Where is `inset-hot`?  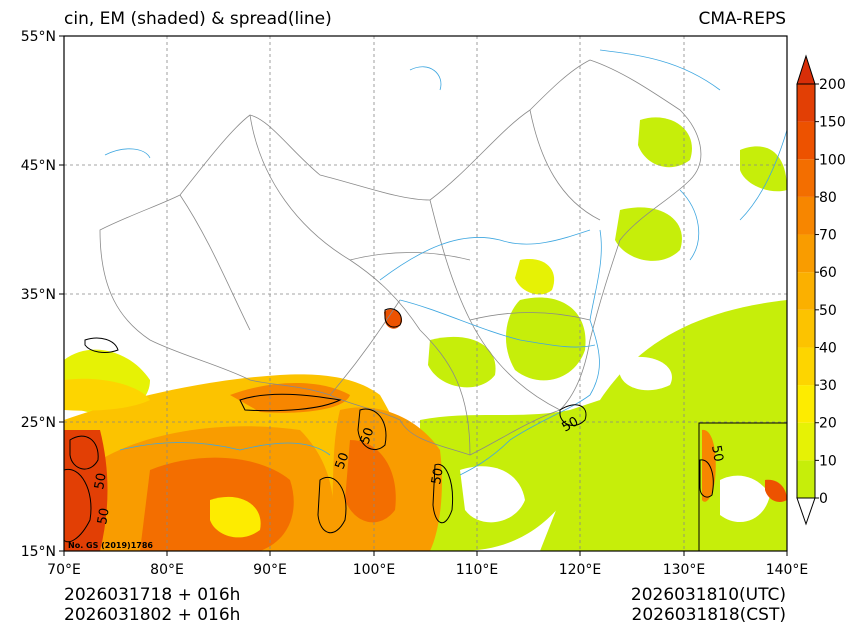
inset-hot is located at coordinates (709, 465).